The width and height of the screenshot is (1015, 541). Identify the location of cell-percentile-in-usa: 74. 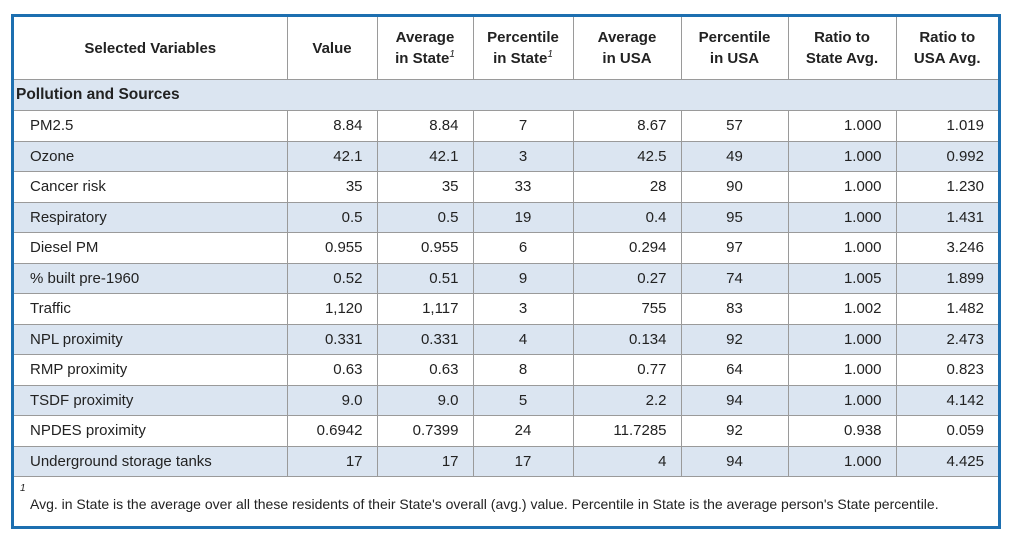
(734, 278).